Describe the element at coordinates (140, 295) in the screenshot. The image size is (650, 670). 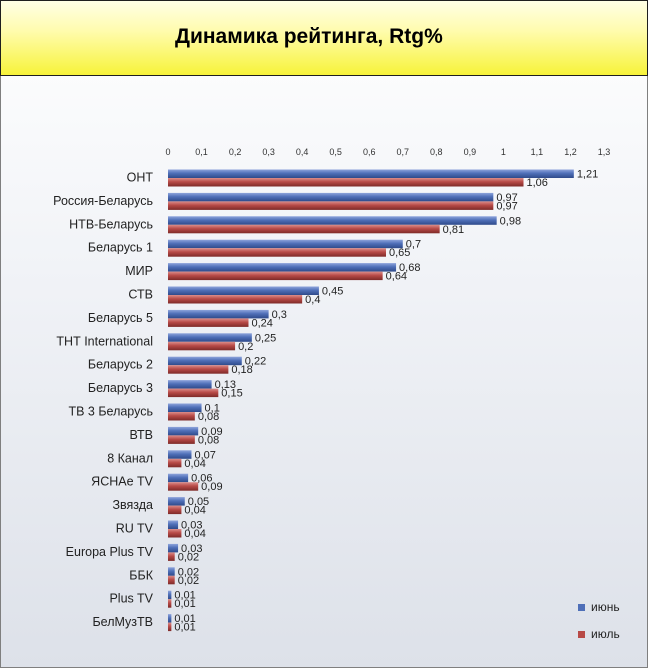
I see `category-label: СТВ` at that location.